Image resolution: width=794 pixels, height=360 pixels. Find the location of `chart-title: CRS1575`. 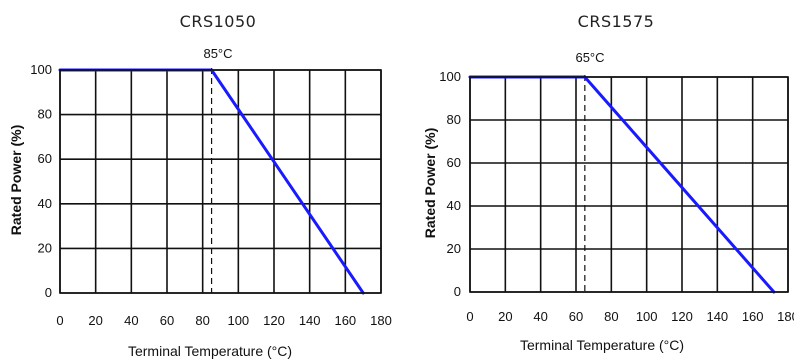

chart-title: CRS1575 is located at coordinates (616, 21).